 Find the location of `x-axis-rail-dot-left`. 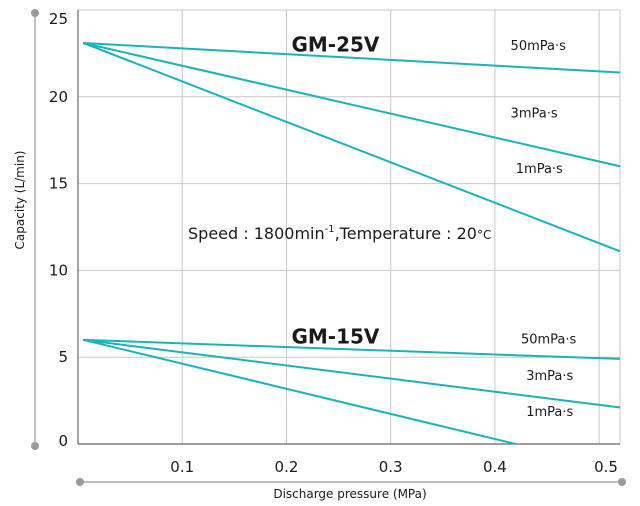

x-axis-rail-dot-left is located at coordinates (80, 482).